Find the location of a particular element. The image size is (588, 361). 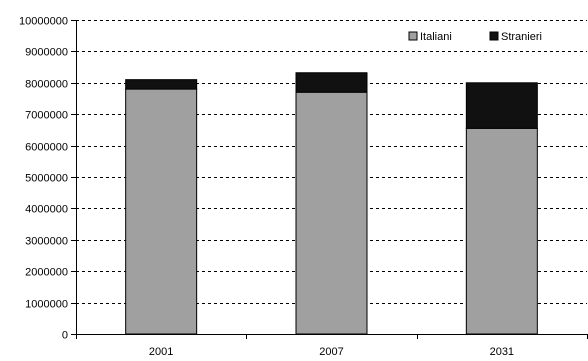

legend-label-stranieri: Stranieri is located at coordinates (521, 37).